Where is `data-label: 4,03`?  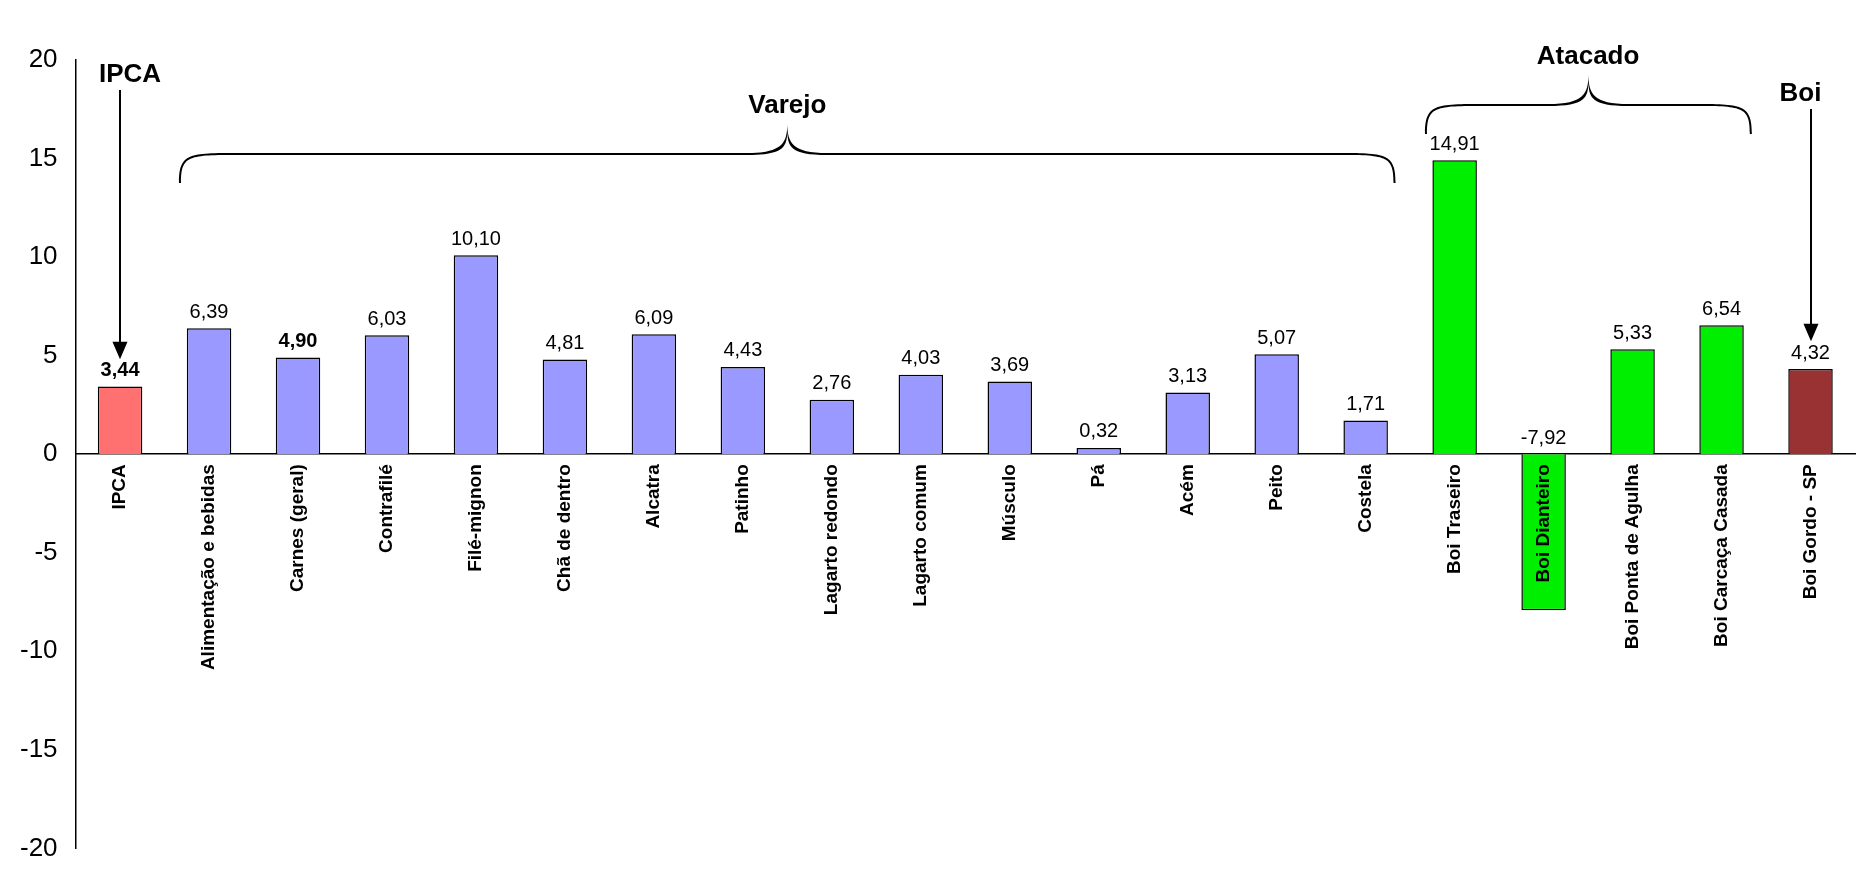 data-label: 4,03 is located at coordinates (921, 357).